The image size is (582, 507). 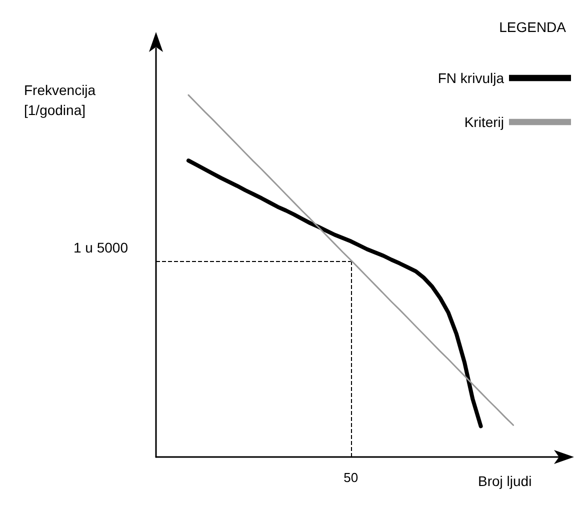 I want to click on text: 50, so click(x=351, y=477).